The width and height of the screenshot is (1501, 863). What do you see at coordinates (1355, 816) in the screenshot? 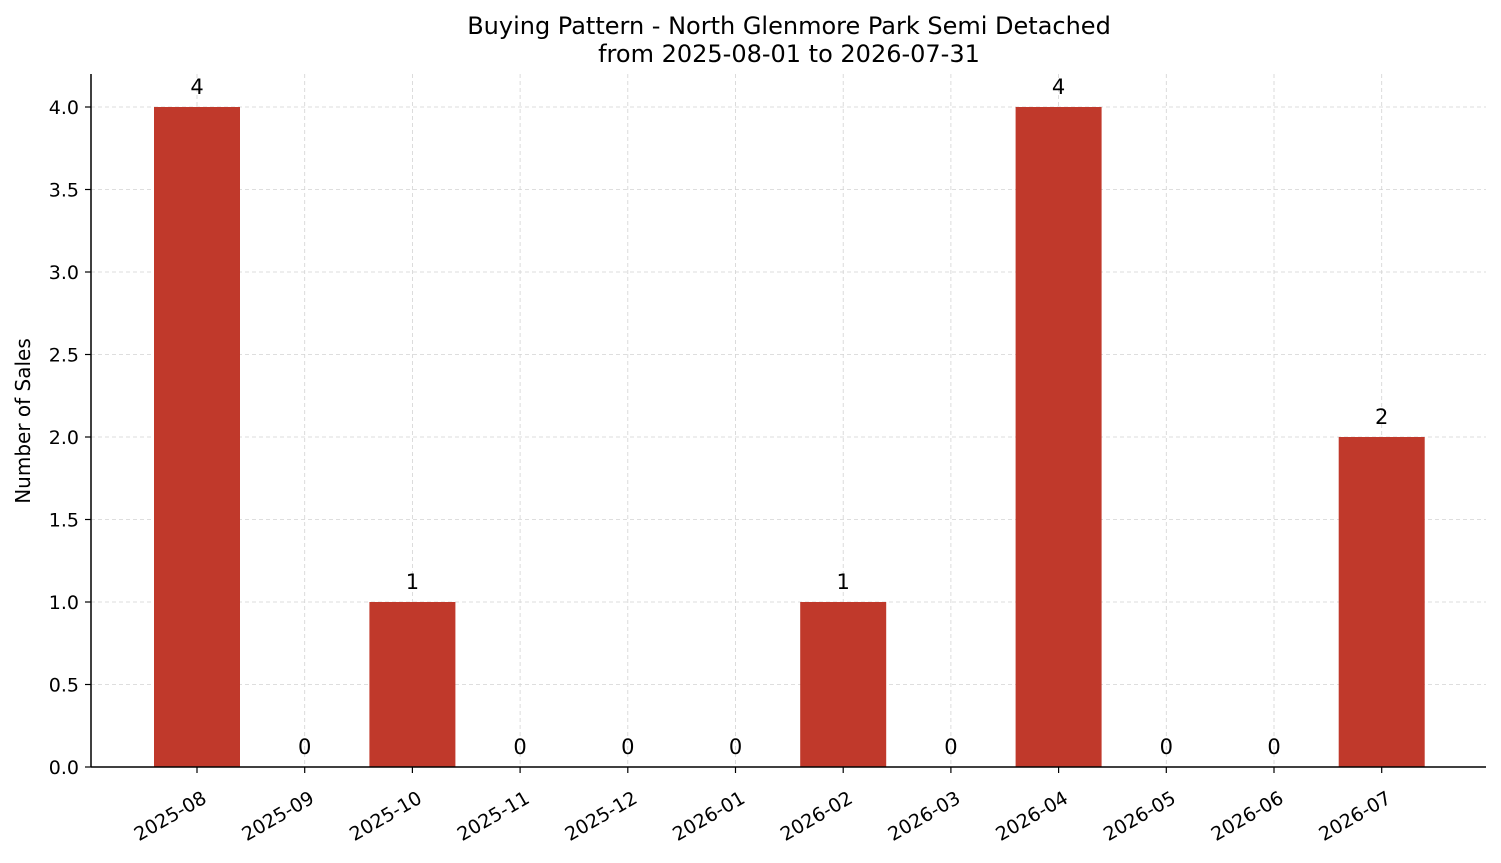
I see `x-tick-label-2026-07: 2026-07` at bounding box center [1355, 816].